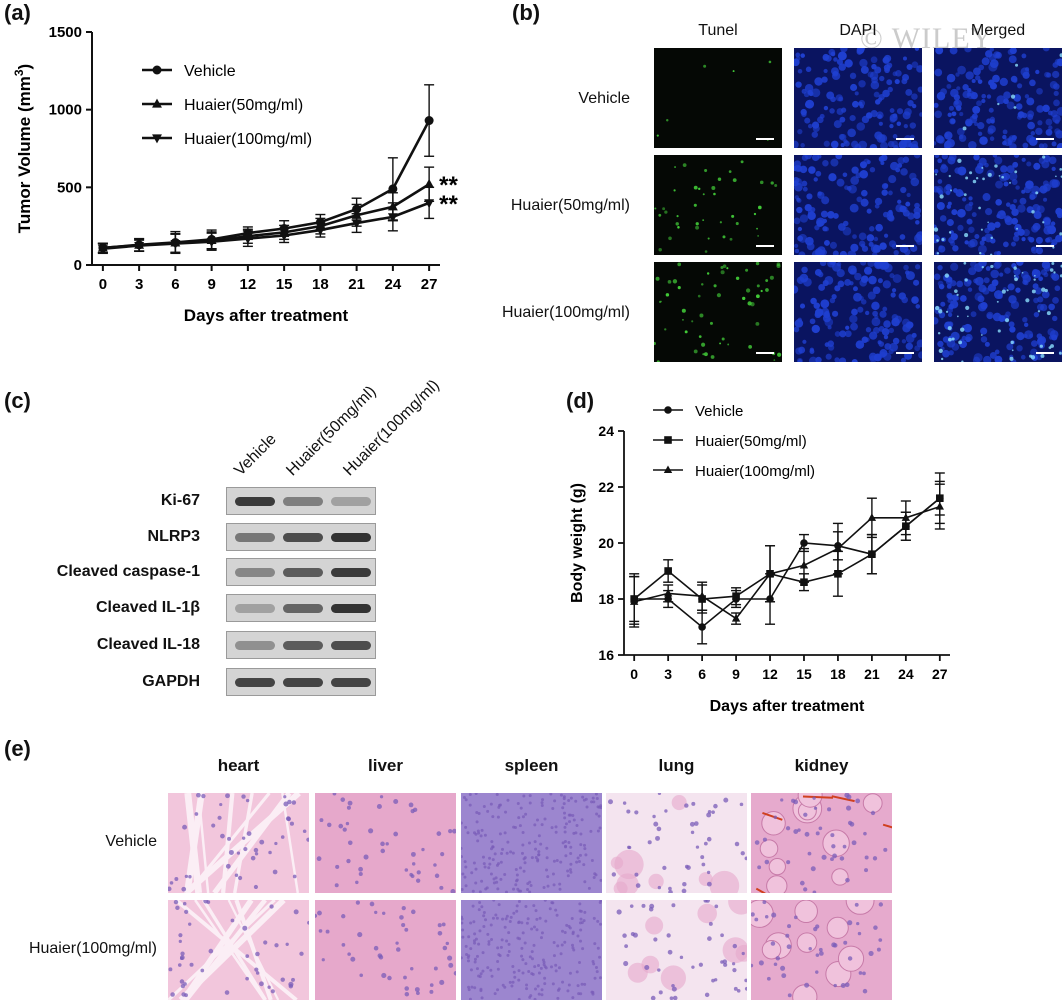 The width and height of the screenshot is (1064, 1008). Describe the element at coordinates (65, 110) in the screenshot. I see `y-tick-label: 1000` at that location.